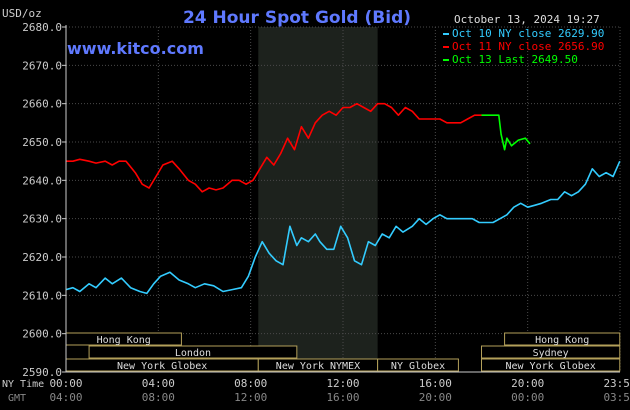  What do you see at coordinates (515, 59) in the screenshot?
I see `legend-label-oct13: Oct 13 Last 2649.50` at bounding box center [515, 59].